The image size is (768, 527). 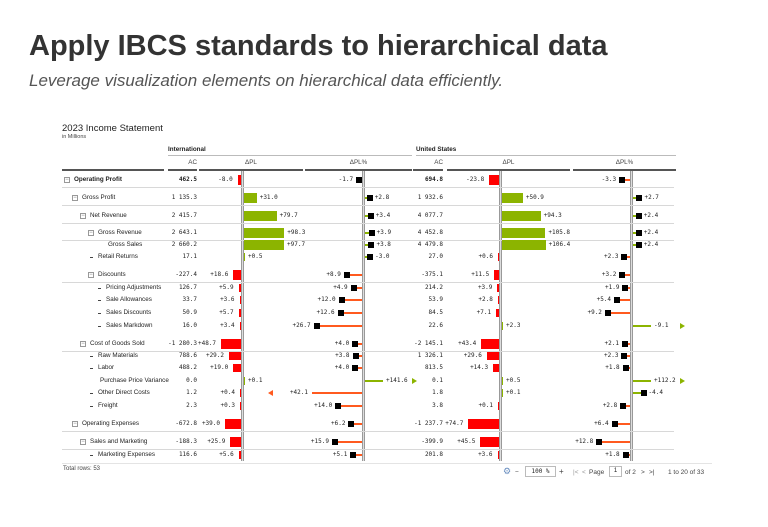 What do you see at coordinates (432, 274) in the screenshot?
I see `ac-value: -375.1` at bounding box center [432, 274].